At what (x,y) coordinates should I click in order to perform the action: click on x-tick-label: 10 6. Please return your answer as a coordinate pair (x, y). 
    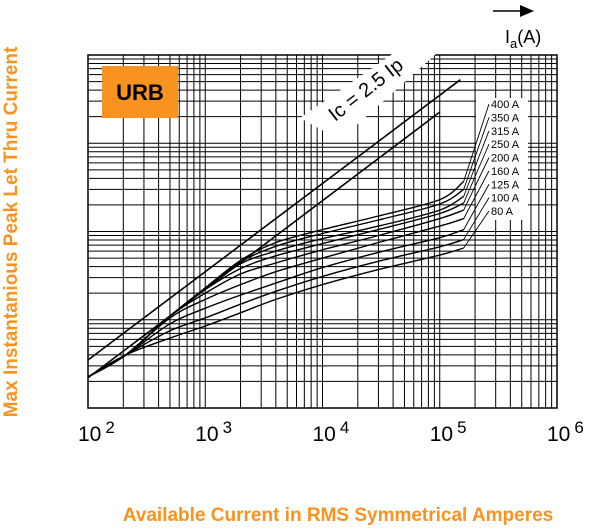
    Looking at the image, I should click on (565, 432).